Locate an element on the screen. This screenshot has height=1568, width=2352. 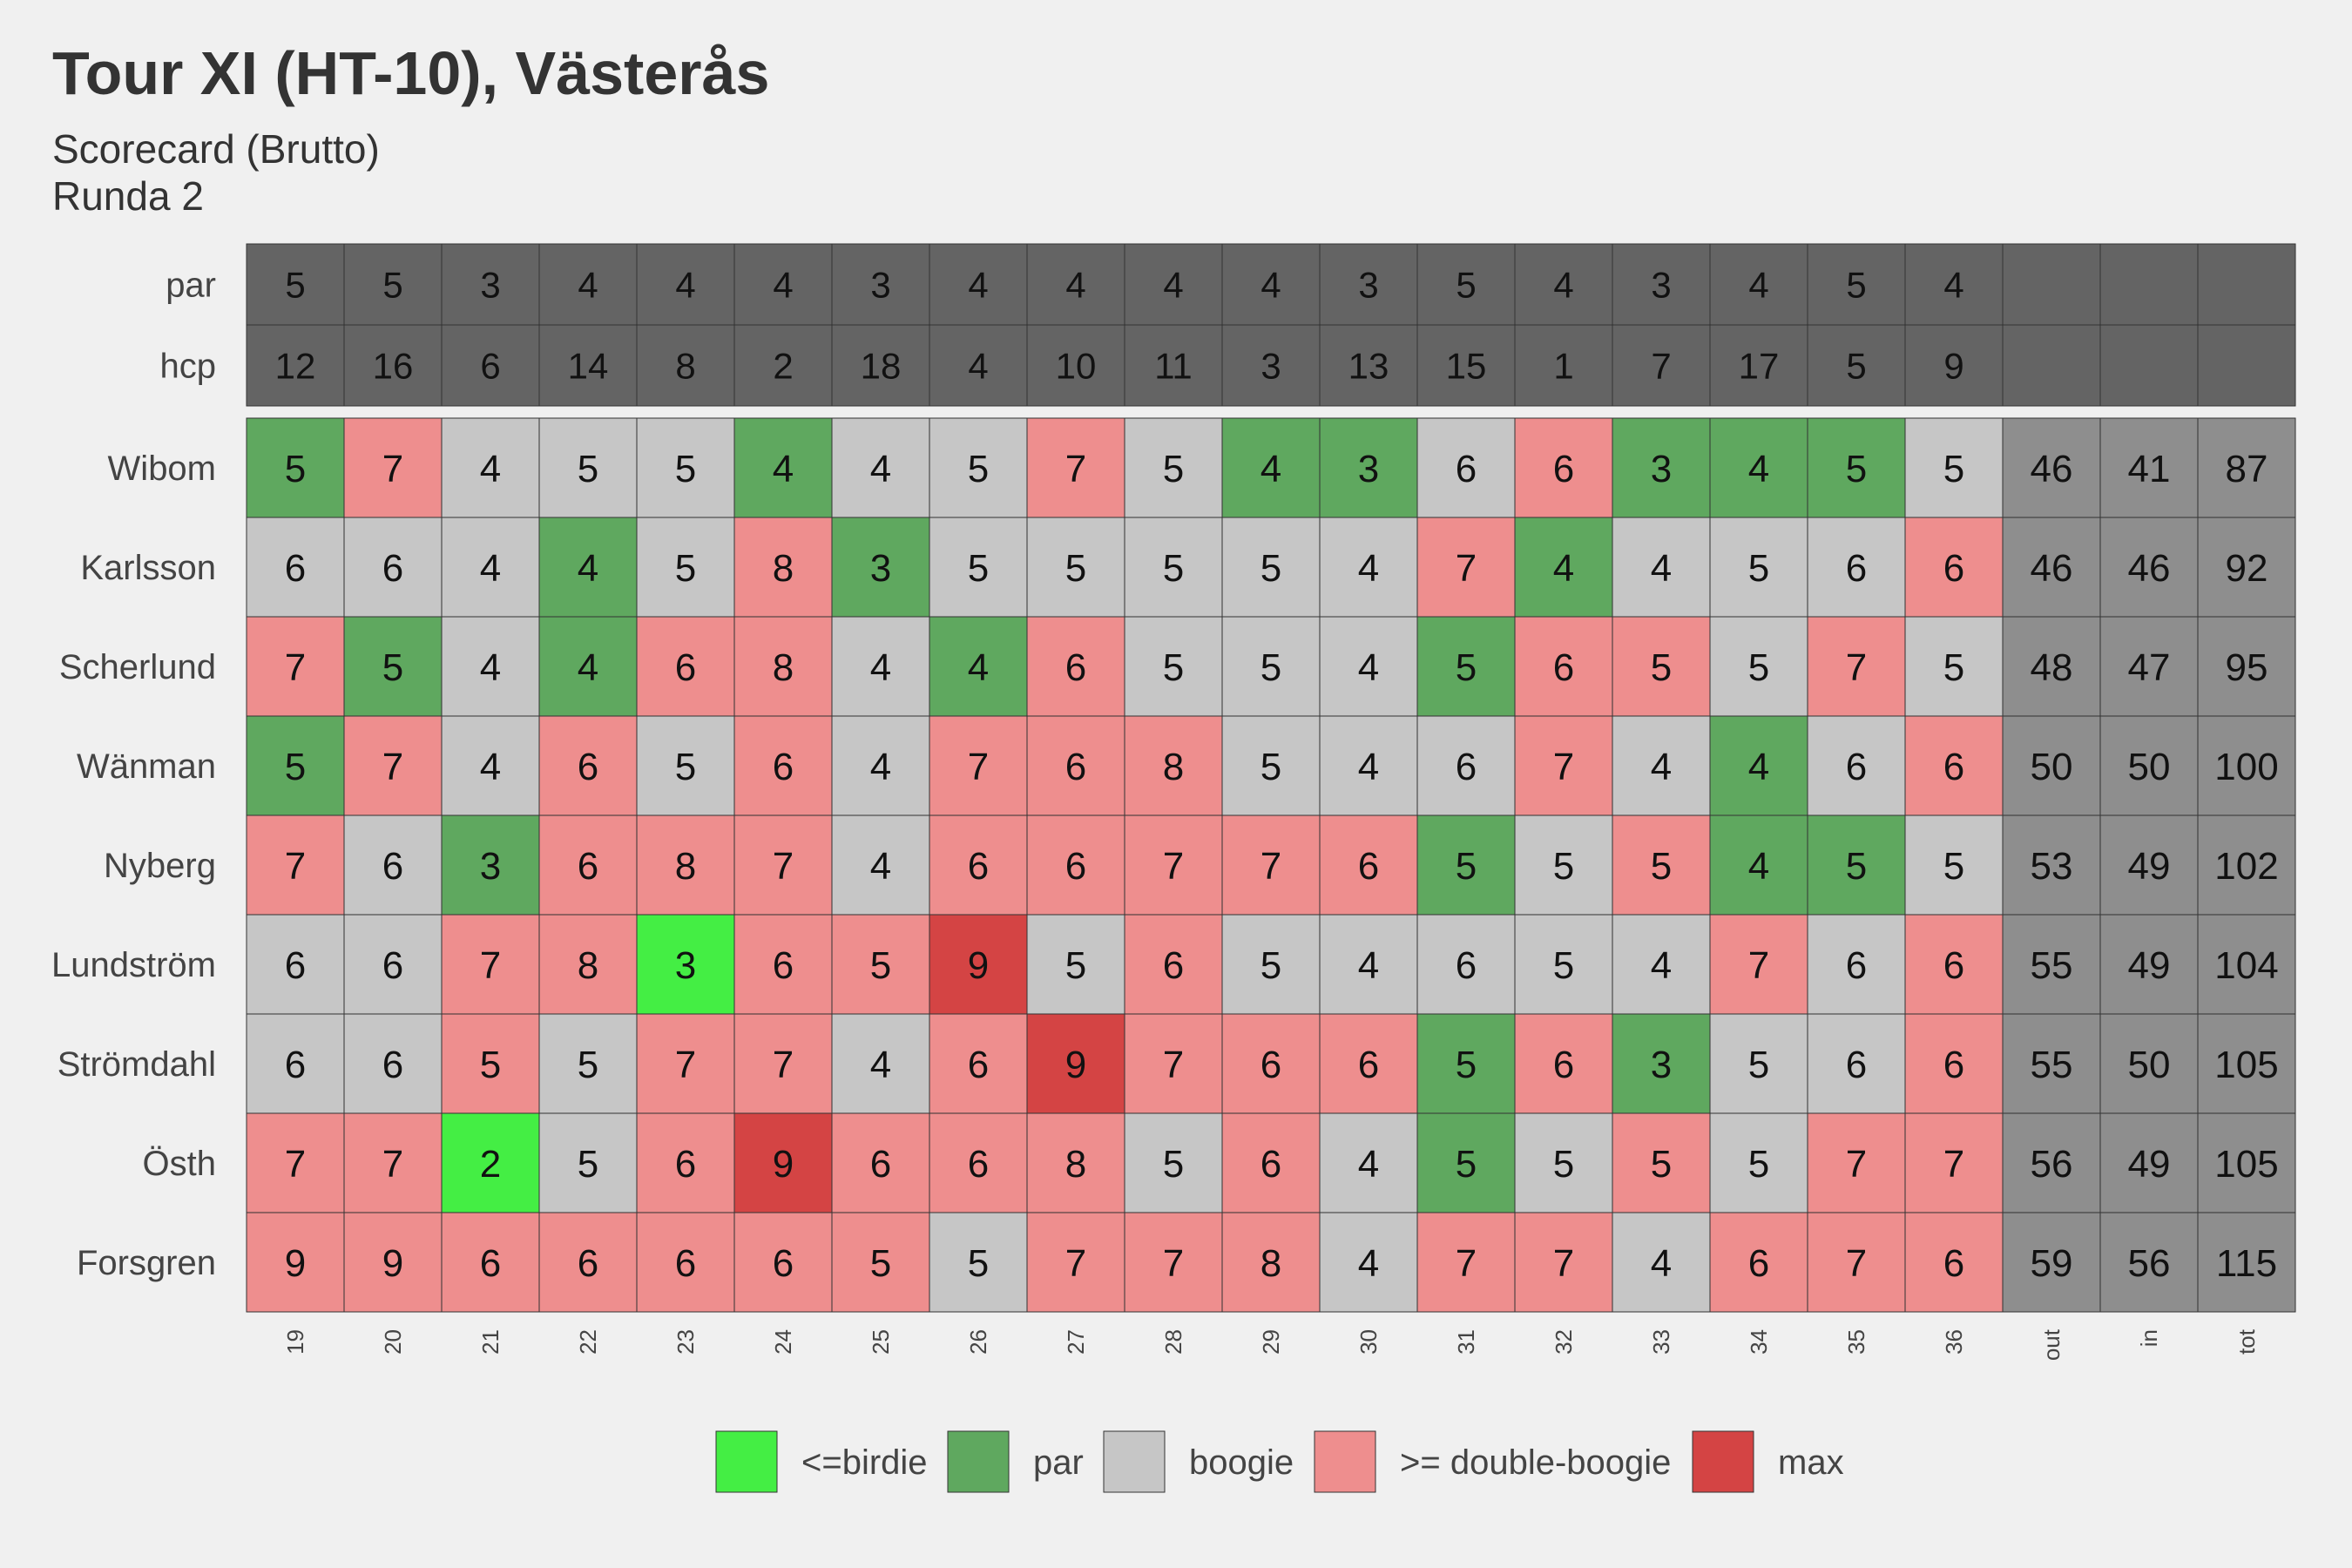
header-value-hcp: 4 is located at coordinates (978, 366).